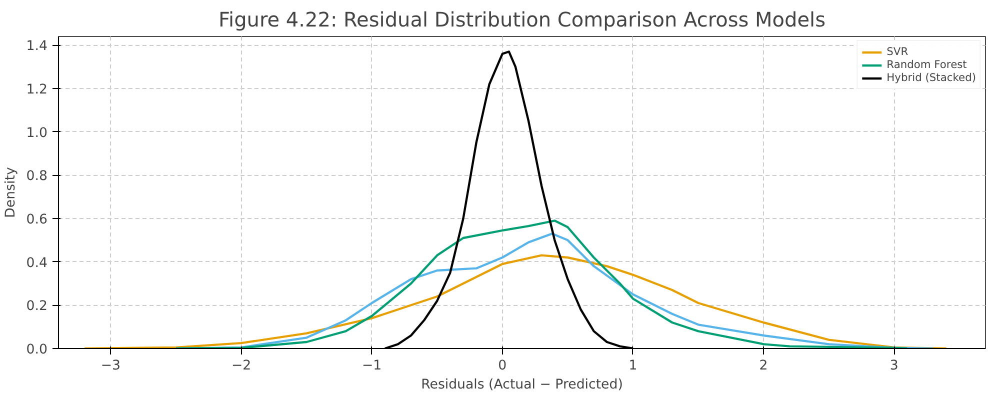  Describe the element at coordinates (37, 350) in the screenshot. I see `y-tick-label: 0.0` at that location.